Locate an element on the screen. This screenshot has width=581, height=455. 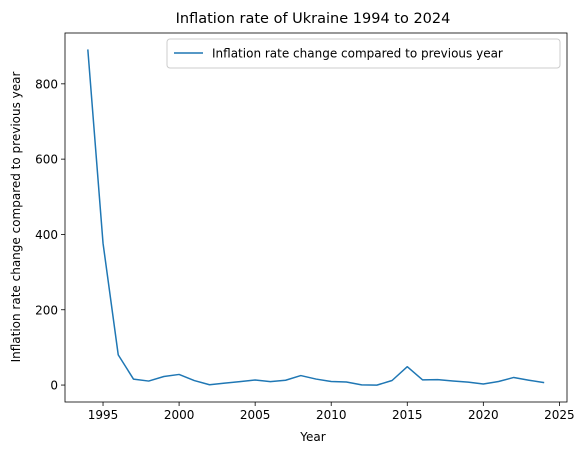
x-tick-label: 2015 is located at coordinates (407, 415).